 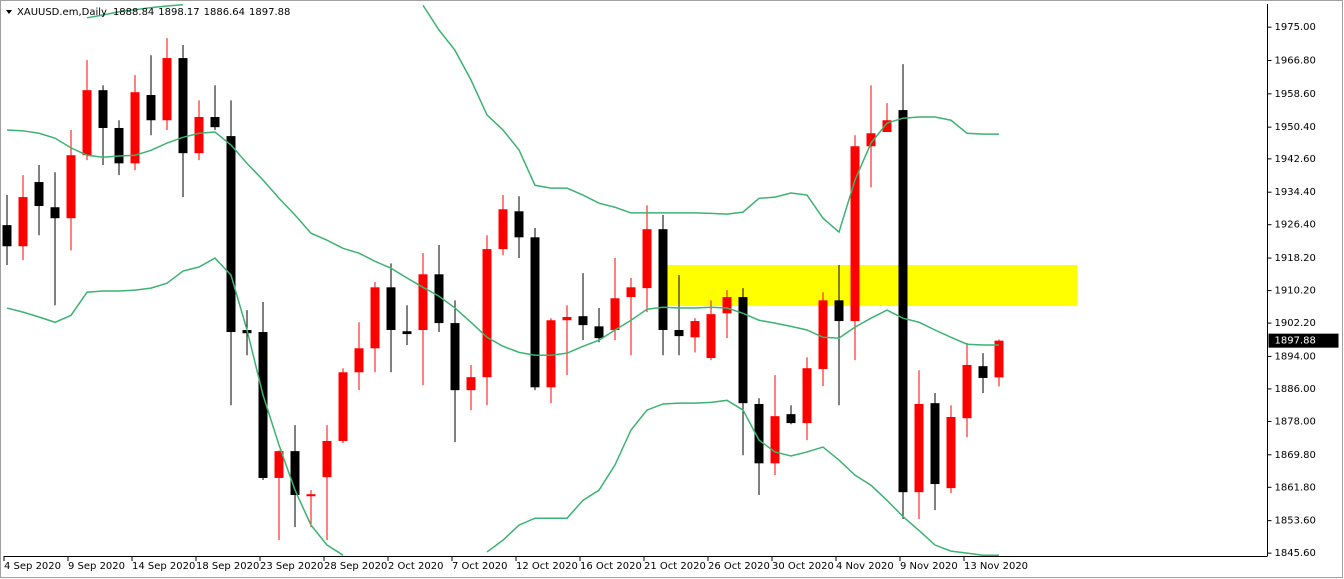 I want to click on header-high: 1898.17, so click(x=178, y=12).